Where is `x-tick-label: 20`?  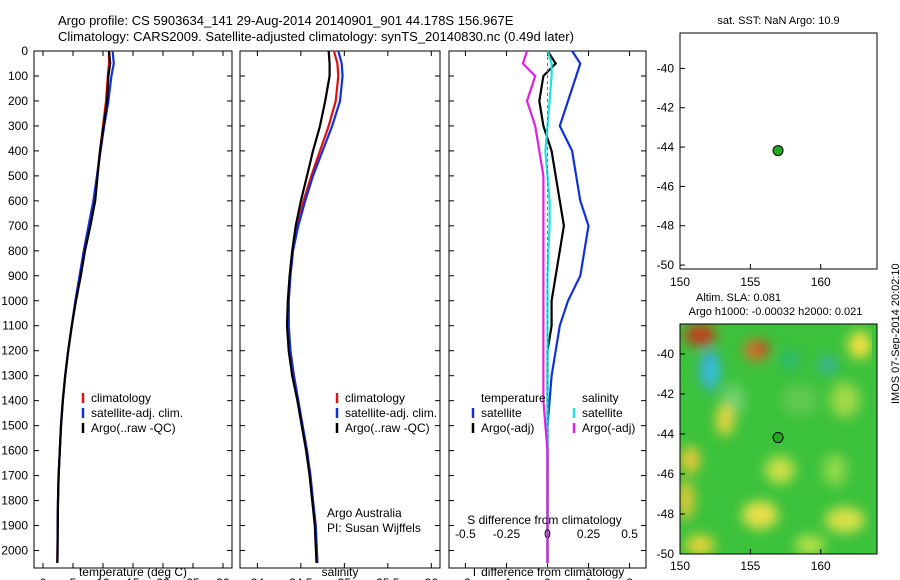 x-tick-label: 20 is located at coordinates (163, 578).